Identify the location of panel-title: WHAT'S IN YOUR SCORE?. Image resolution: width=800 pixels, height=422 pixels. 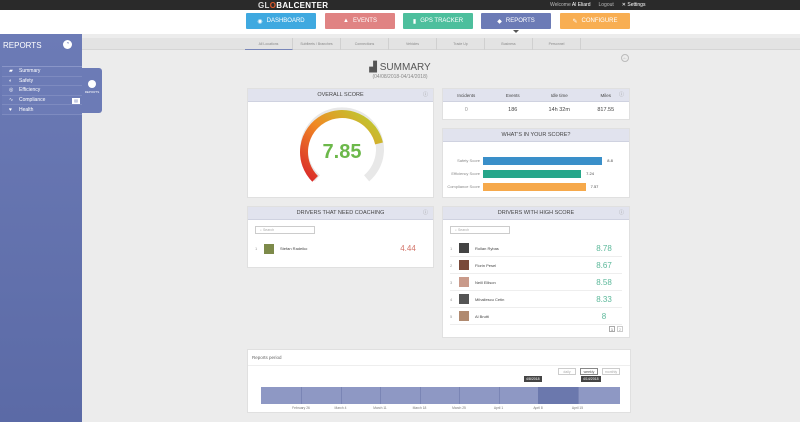
(536, 135).